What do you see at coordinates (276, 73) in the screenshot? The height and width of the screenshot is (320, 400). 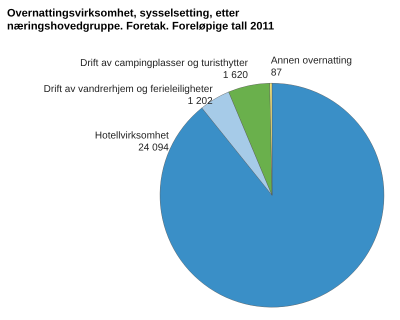 I see `data-label: 87` at bounding box center [276, 73].